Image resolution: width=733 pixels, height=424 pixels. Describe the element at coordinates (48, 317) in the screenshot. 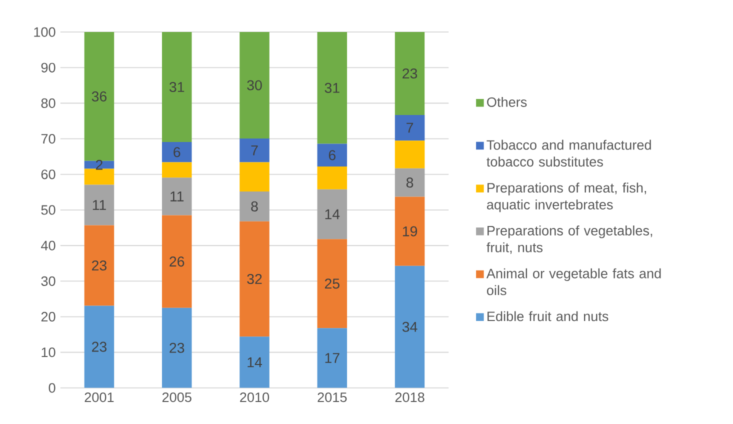

I see `y-tick-label: 20` at that location.